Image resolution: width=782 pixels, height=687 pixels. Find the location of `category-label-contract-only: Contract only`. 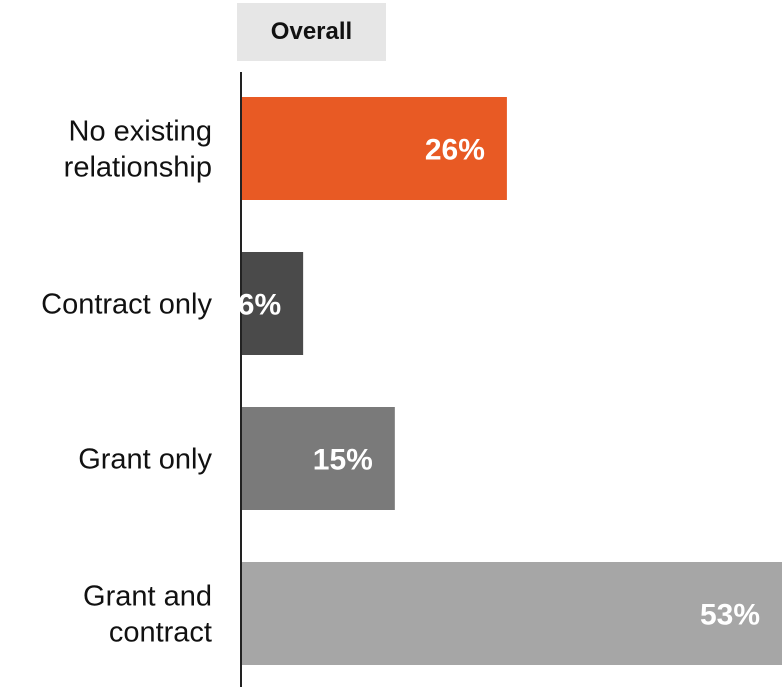

category-label-contract-only: Contract only is located at coordinates (126, 305).